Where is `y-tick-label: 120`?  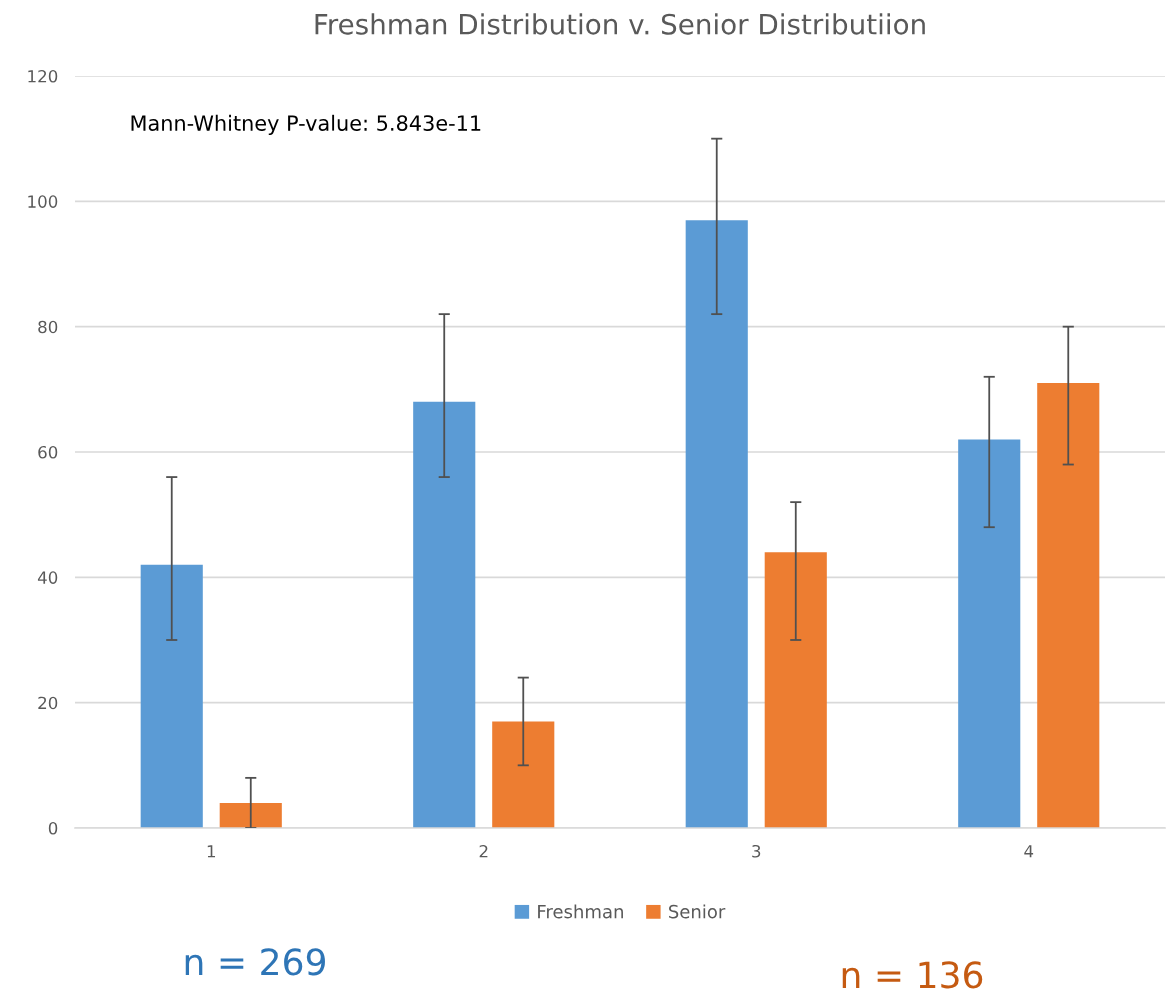
y-tick-label: 120 is located at coordinates (43, 76).